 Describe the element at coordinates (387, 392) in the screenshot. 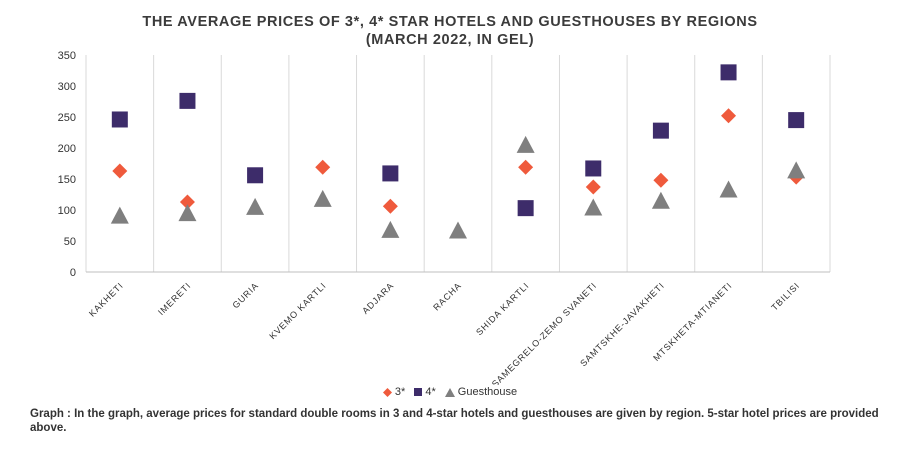

I see `diamond-icon` at that location.